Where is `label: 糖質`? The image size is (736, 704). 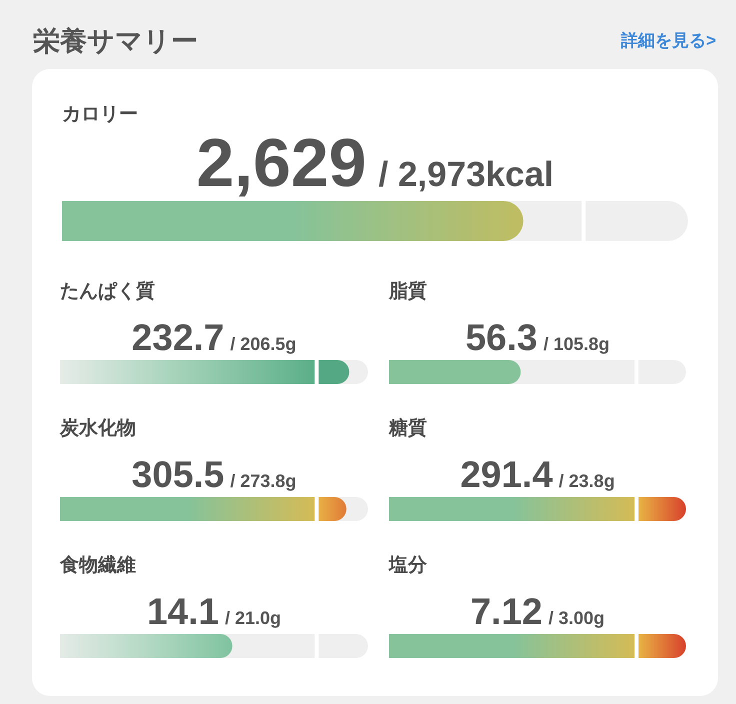 label: 糖質 is located at coordinates (408, 428).